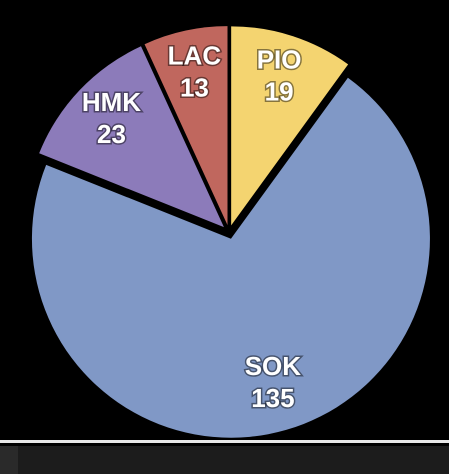 The image size is (449, 474). Describe the element at coordinates (273, 366) in the screenshot. I see `slice-label: SOK` at that location.